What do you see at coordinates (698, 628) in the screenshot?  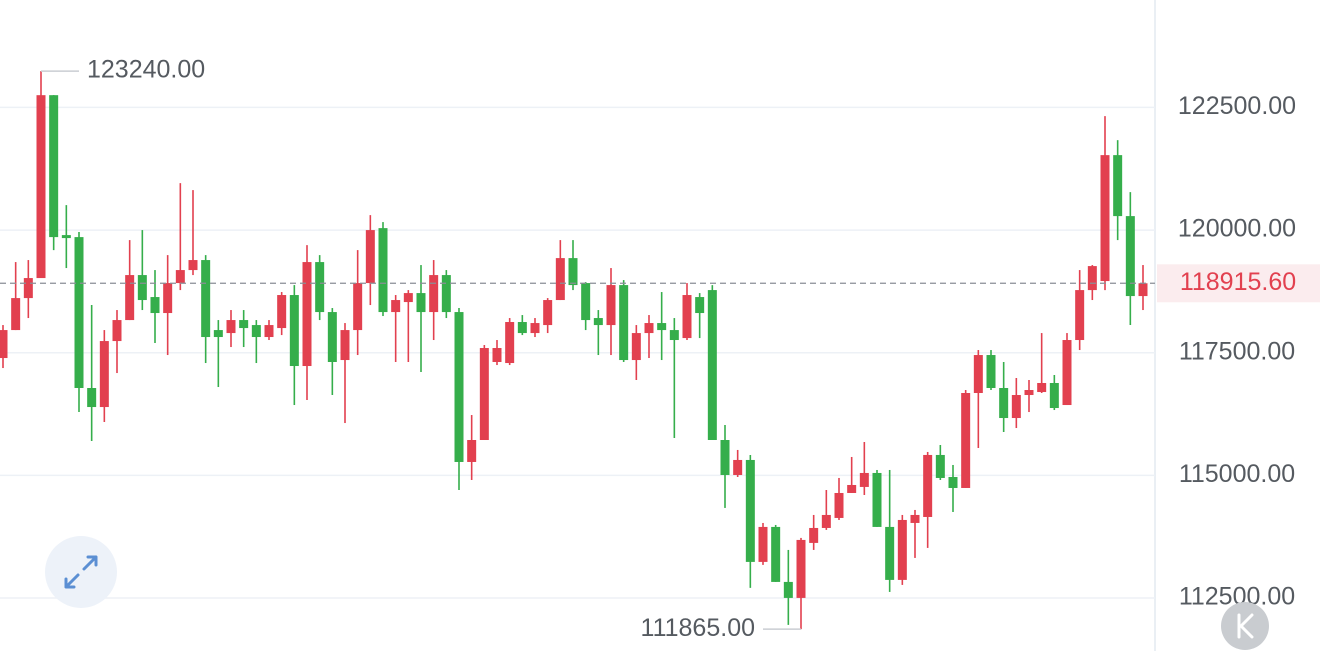 I see `min-label: 111865.00` at bounding box center [698, 628].